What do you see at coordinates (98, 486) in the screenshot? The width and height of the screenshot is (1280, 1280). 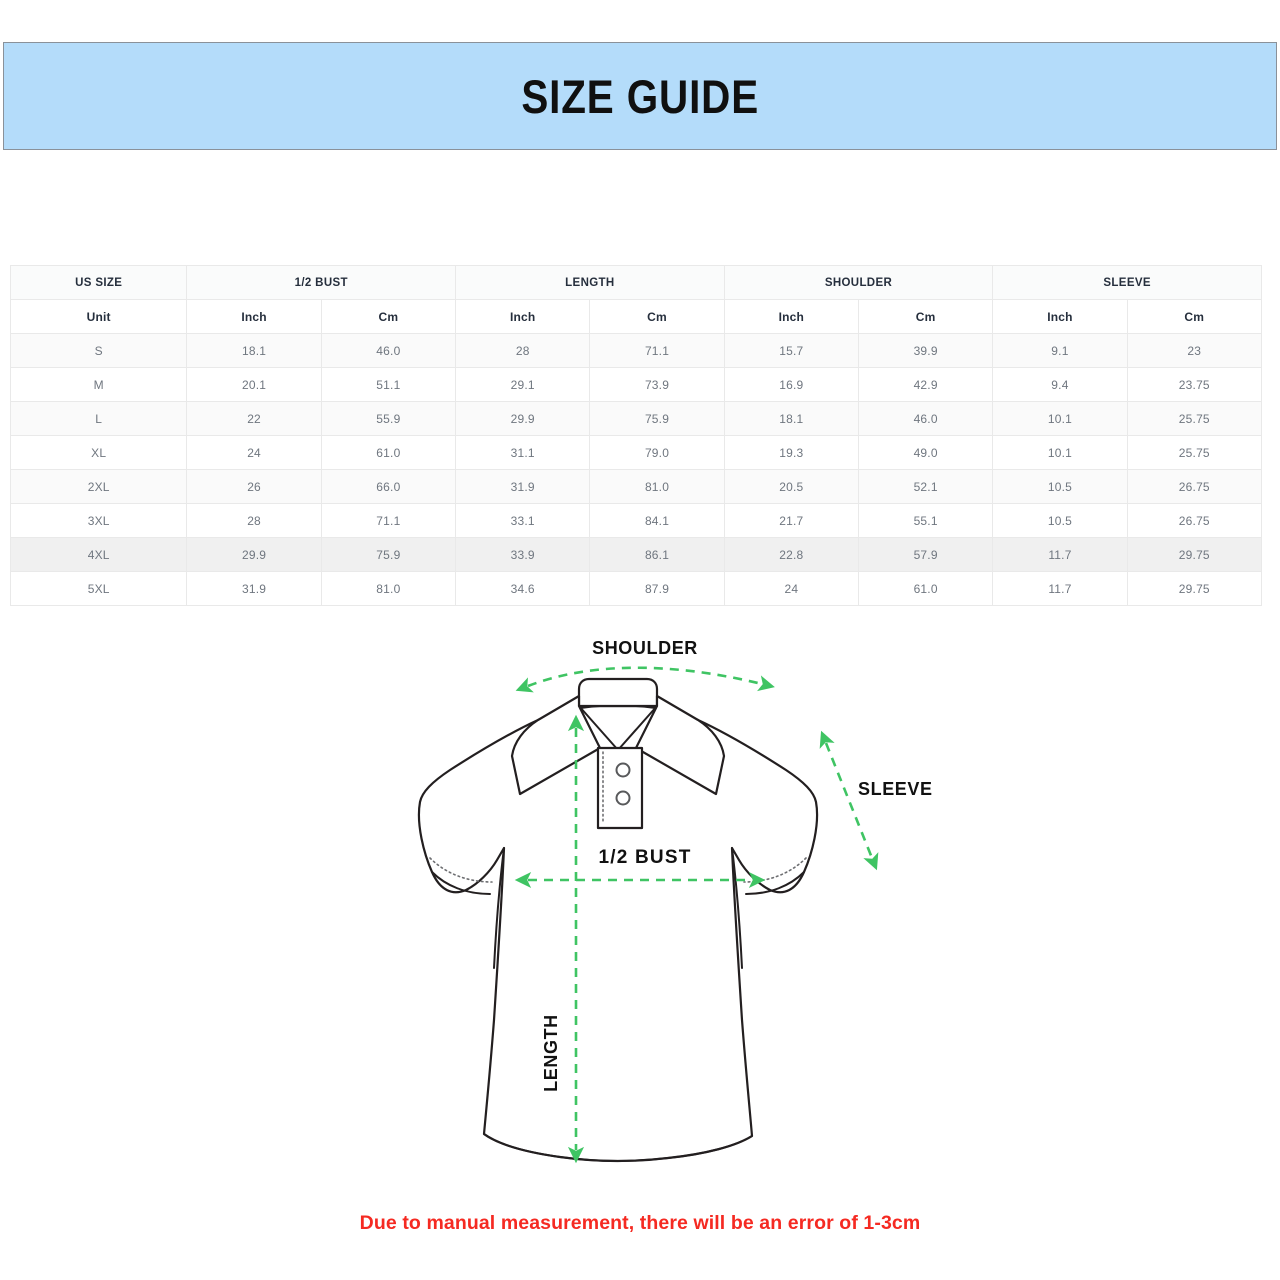 I see `cell-size: 2XL` at bounding box center [98, 486].